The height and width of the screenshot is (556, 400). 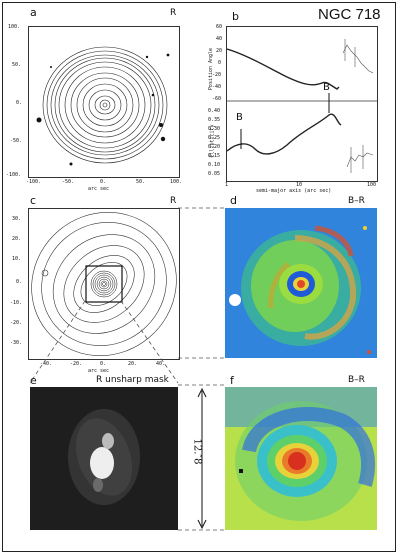 I want to click on panel-c-band: R, so click(x=173, y=201).